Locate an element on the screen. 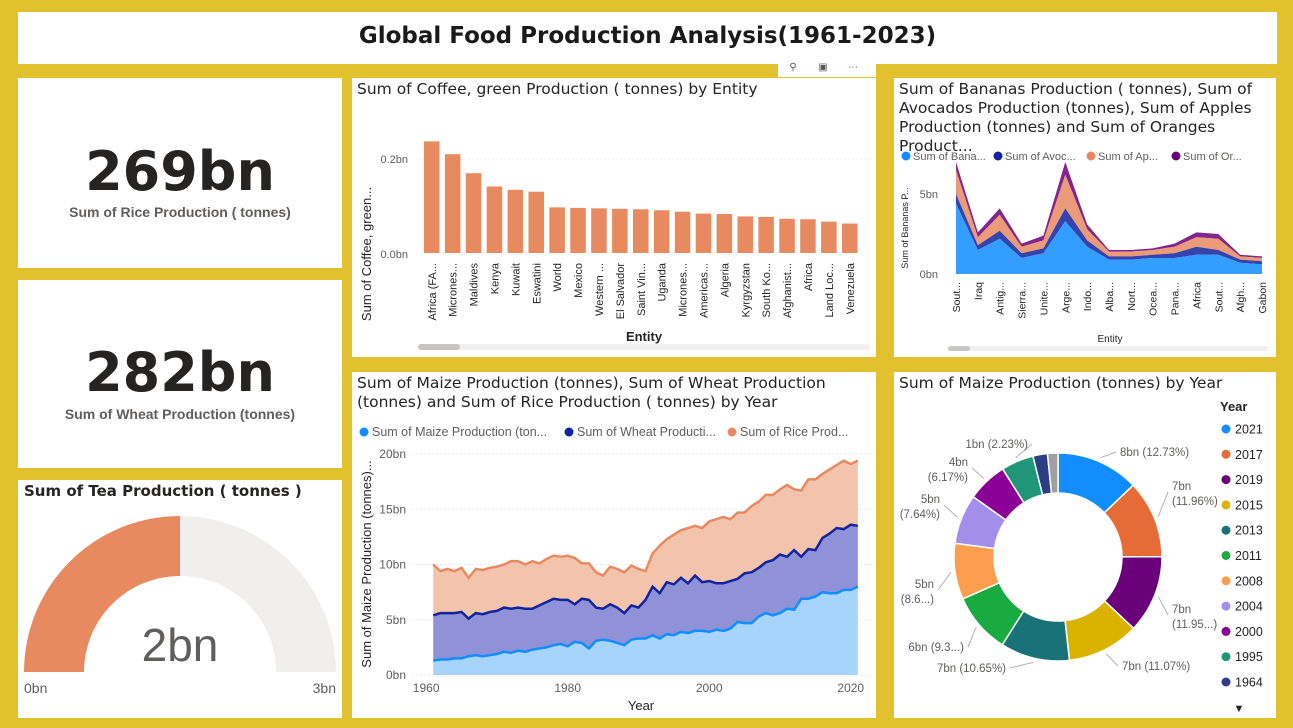  gauge-min-label: 0bn is located at coordinates (35, 688).